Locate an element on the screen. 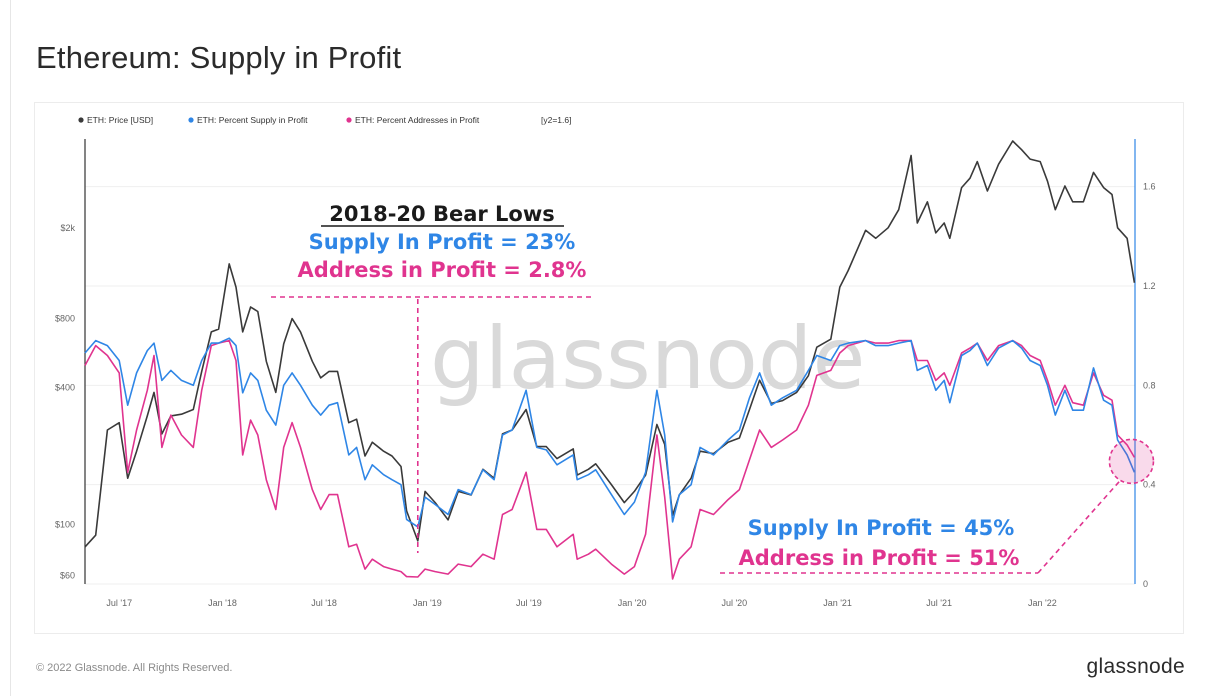 This screenshot has height=696, width=1219. annotation-current-highlight is located at coordinates (1131, 461).